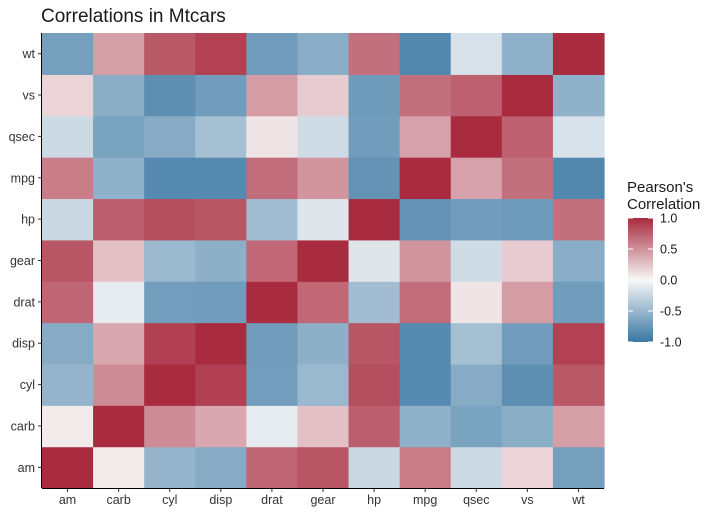  I want to click on heatmap-cell-wt-cyl, so click(170, 54).